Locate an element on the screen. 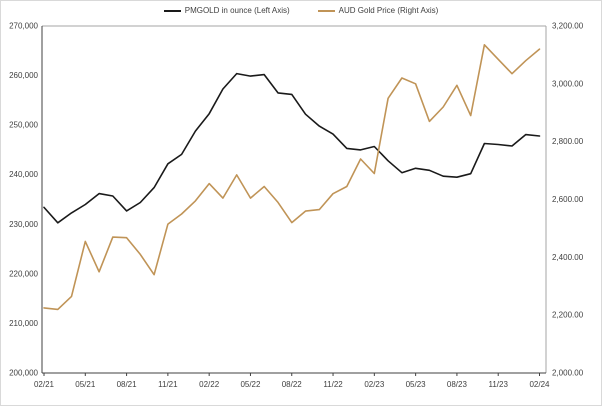 The image size is (602, 406). left-axis-tick-label: 210,000 is located at coordinates (23, 323).